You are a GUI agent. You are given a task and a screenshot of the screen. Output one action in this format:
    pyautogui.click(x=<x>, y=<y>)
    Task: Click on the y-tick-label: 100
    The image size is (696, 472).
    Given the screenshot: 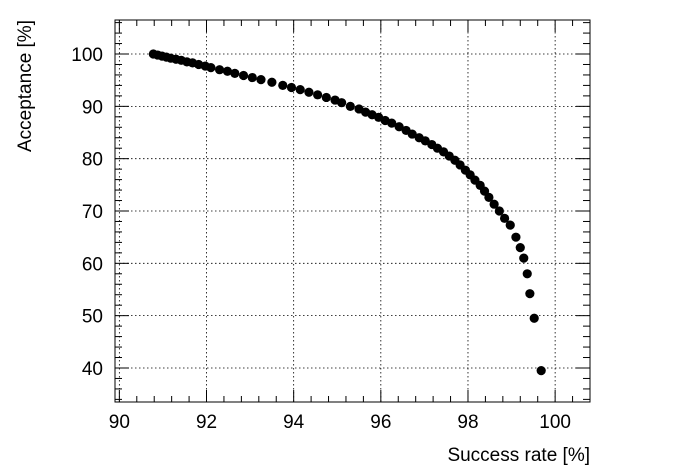 What is the action you would take?
    pyautogui.click(x=87, y=55)
    